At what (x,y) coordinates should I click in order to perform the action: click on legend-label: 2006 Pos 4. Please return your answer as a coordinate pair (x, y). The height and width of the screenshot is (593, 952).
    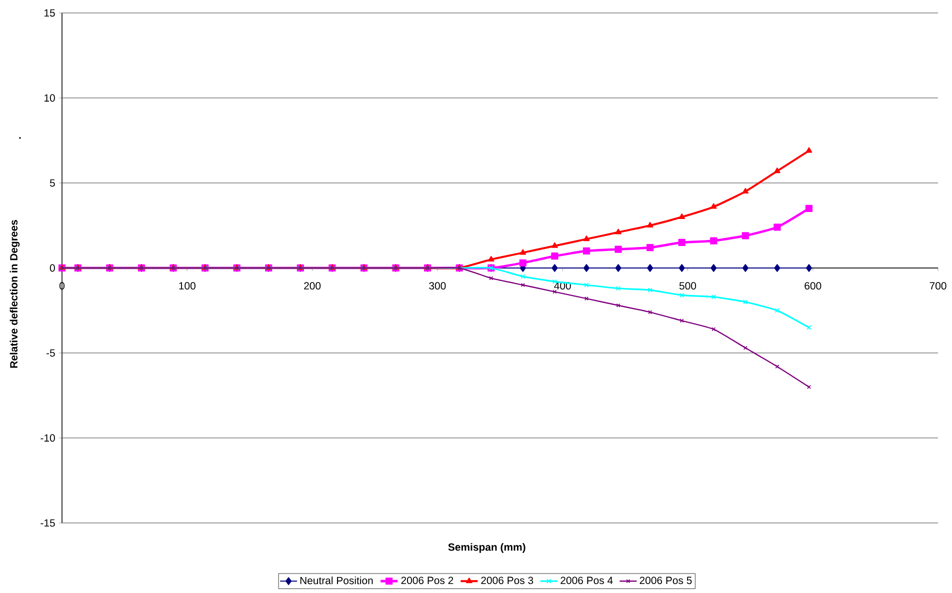
    Looking at the image, I should click on (586, 580).